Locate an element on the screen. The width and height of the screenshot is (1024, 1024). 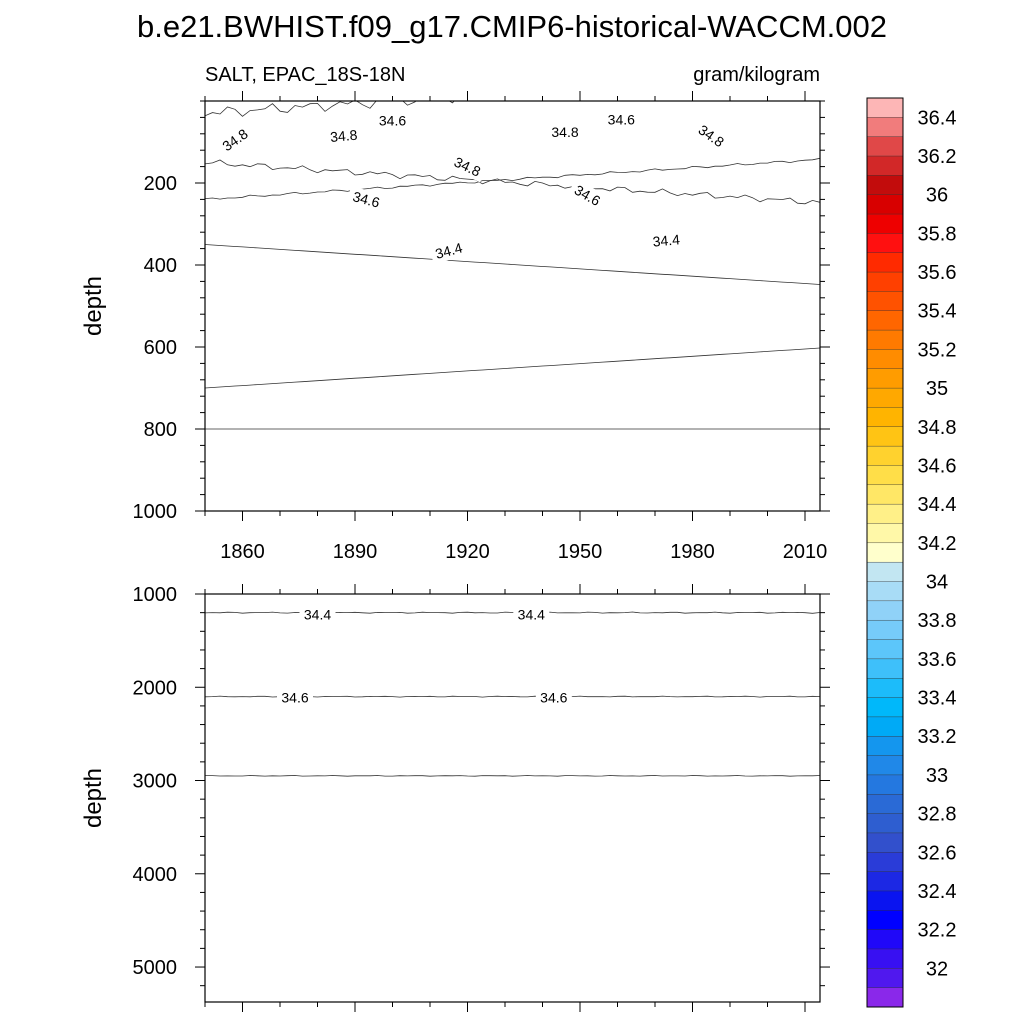
colorbar-label: 34.8 is located at coordinates (937, 428).